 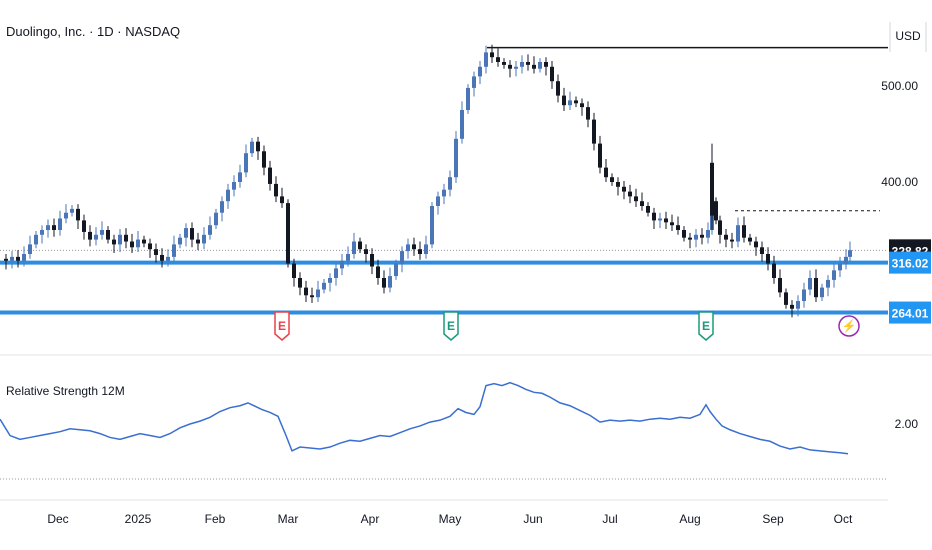 I want to click on time-axis-label: Aug, so click(x=689, y=519).